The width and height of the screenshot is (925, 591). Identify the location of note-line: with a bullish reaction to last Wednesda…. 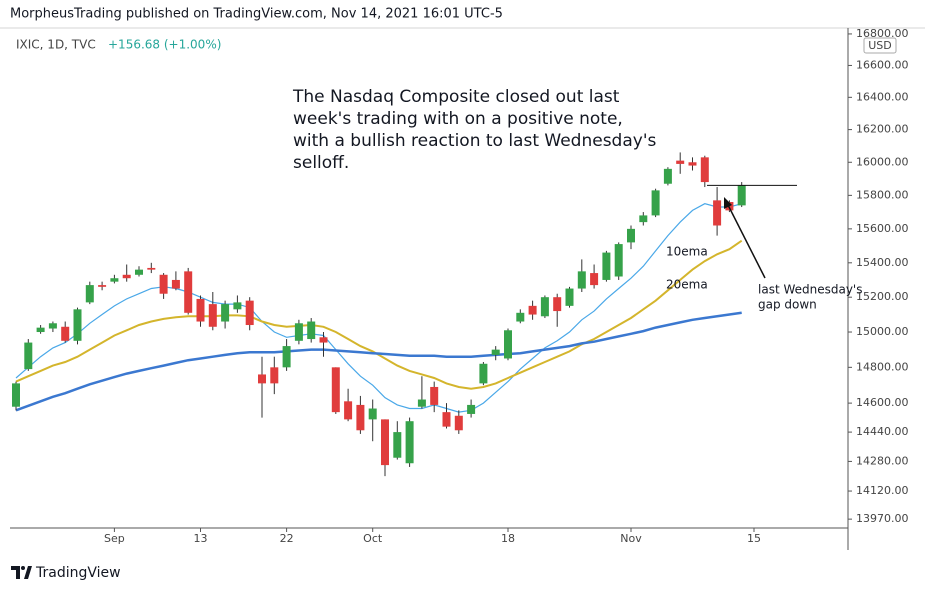
(475, 141).